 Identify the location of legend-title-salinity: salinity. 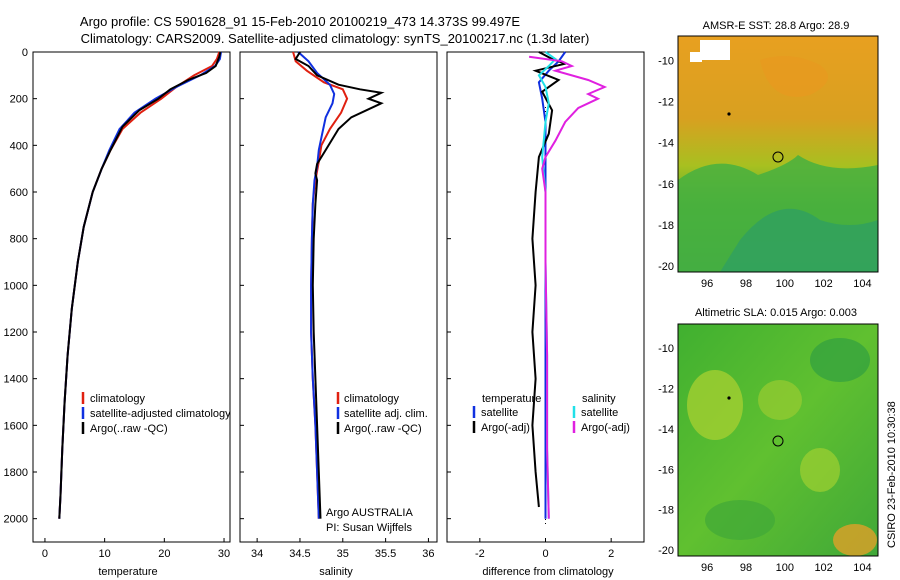
(599, 399).